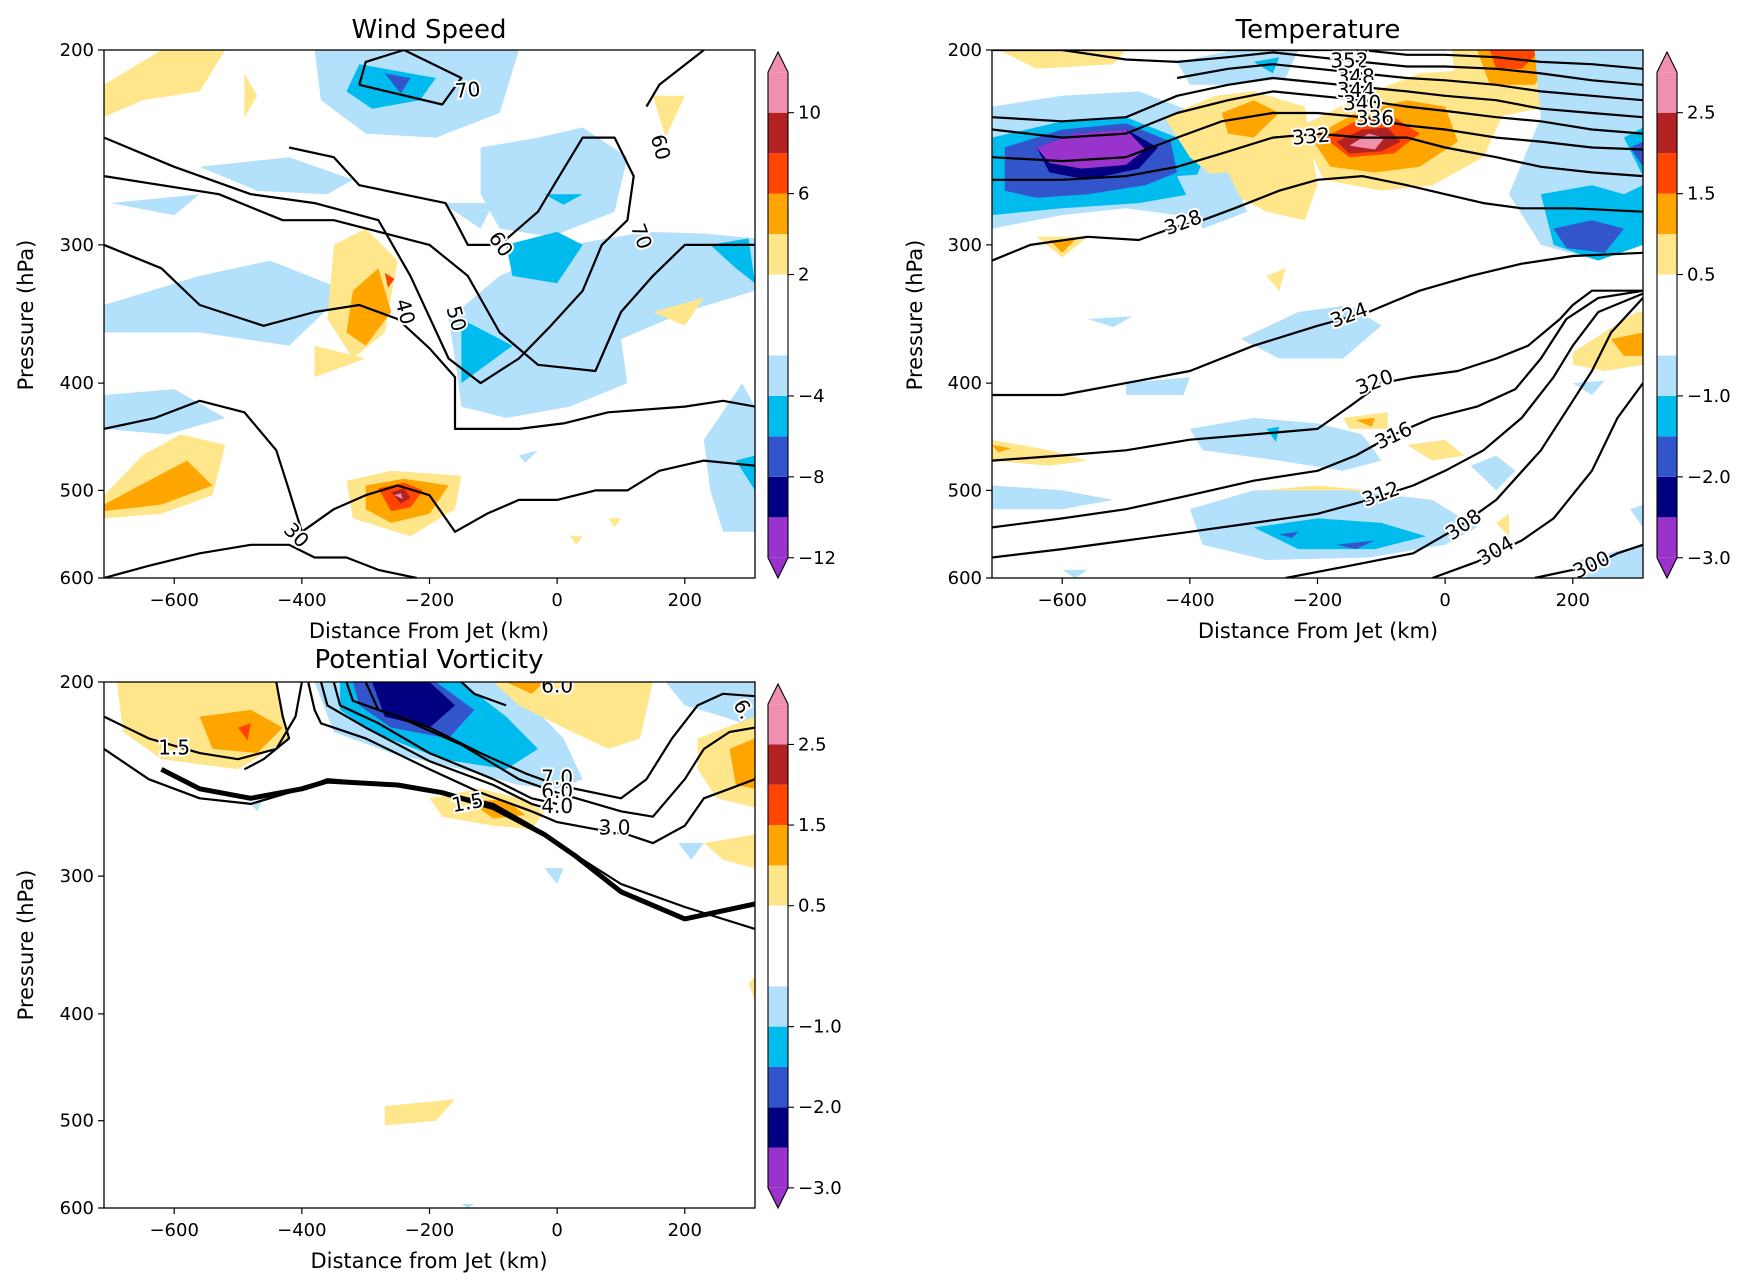 The image size is (1747, 1288). Describe the element at coordinates (77, 245) in the screenshot. I see `y-tick-label: 300` at that location.